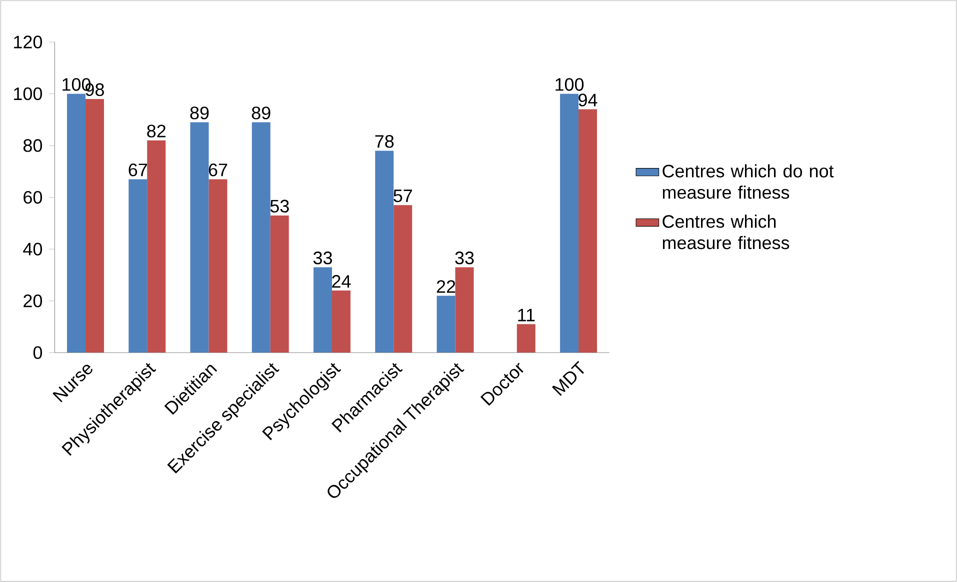  Describe the element at coordinates (341, 281) in the screenshot. I see `data-label: 24` at that location.